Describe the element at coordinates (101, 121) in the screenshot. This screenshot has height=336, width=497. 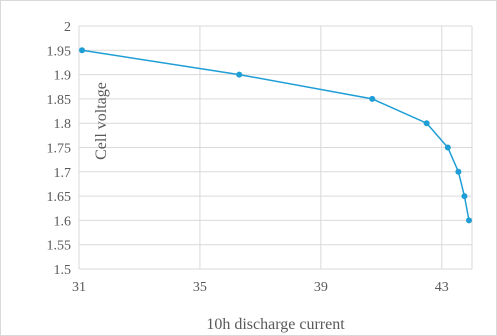
I see `y-axis-title: Cell voltage` at that location.